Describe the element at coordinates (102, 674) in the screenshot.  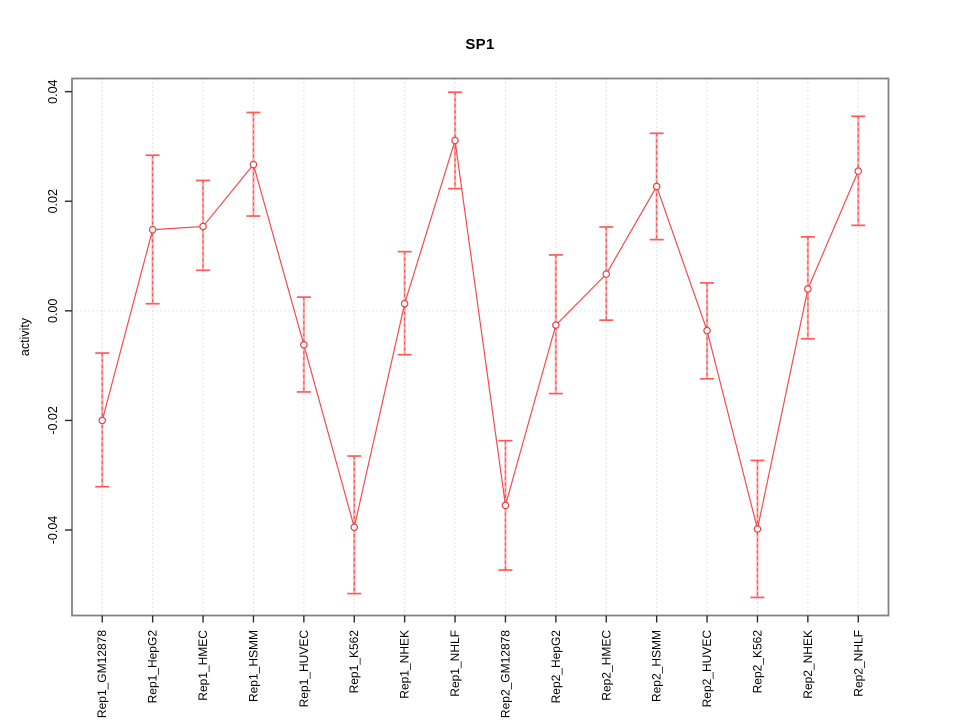
I see `x-tick-label: Rep1_GM12878` at that location.